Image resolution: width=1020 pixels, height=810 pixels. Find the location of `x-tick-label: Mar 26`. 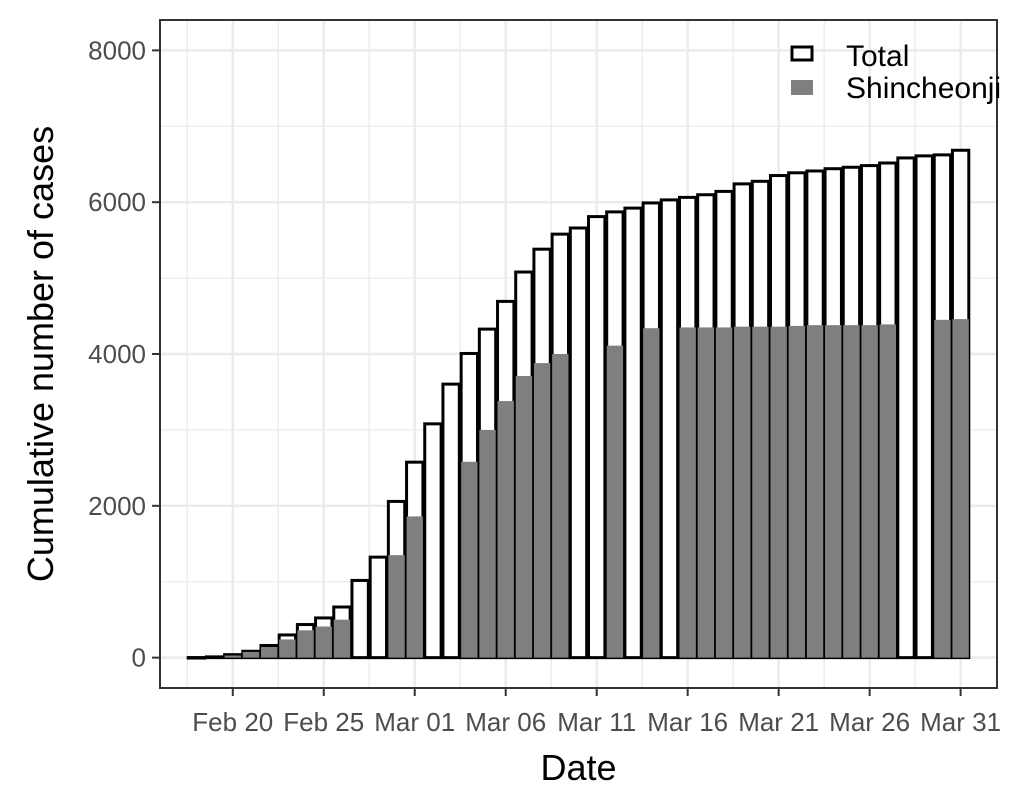

x-tick-label: Mar 26 is located at coordinates (869, 722).